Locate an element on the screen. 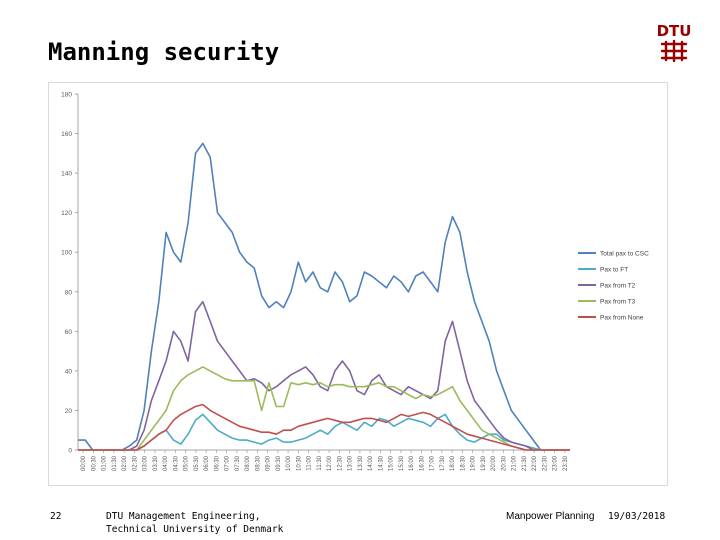  y-tick-label: 180 is located at coordinates (66, 95).